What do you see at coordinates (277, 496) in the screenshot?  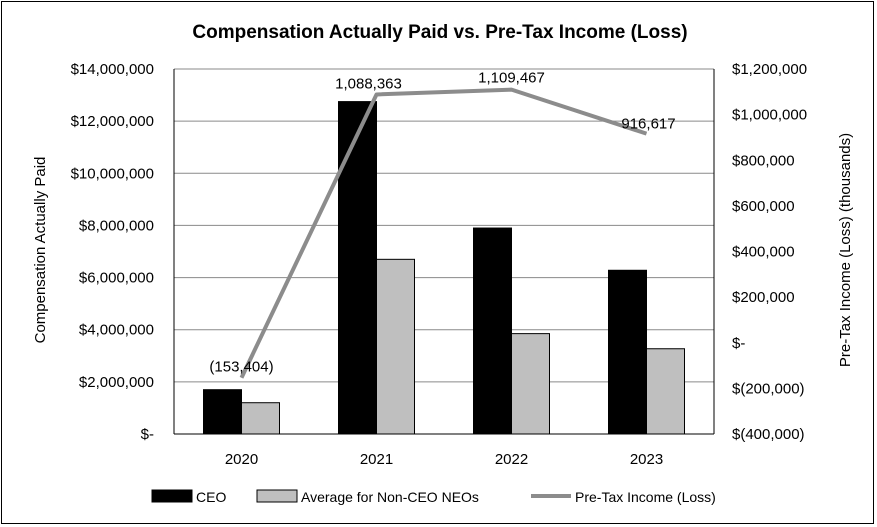 I see `legend-swatch-non-ceo-neos` at bounding box center [277, 496].